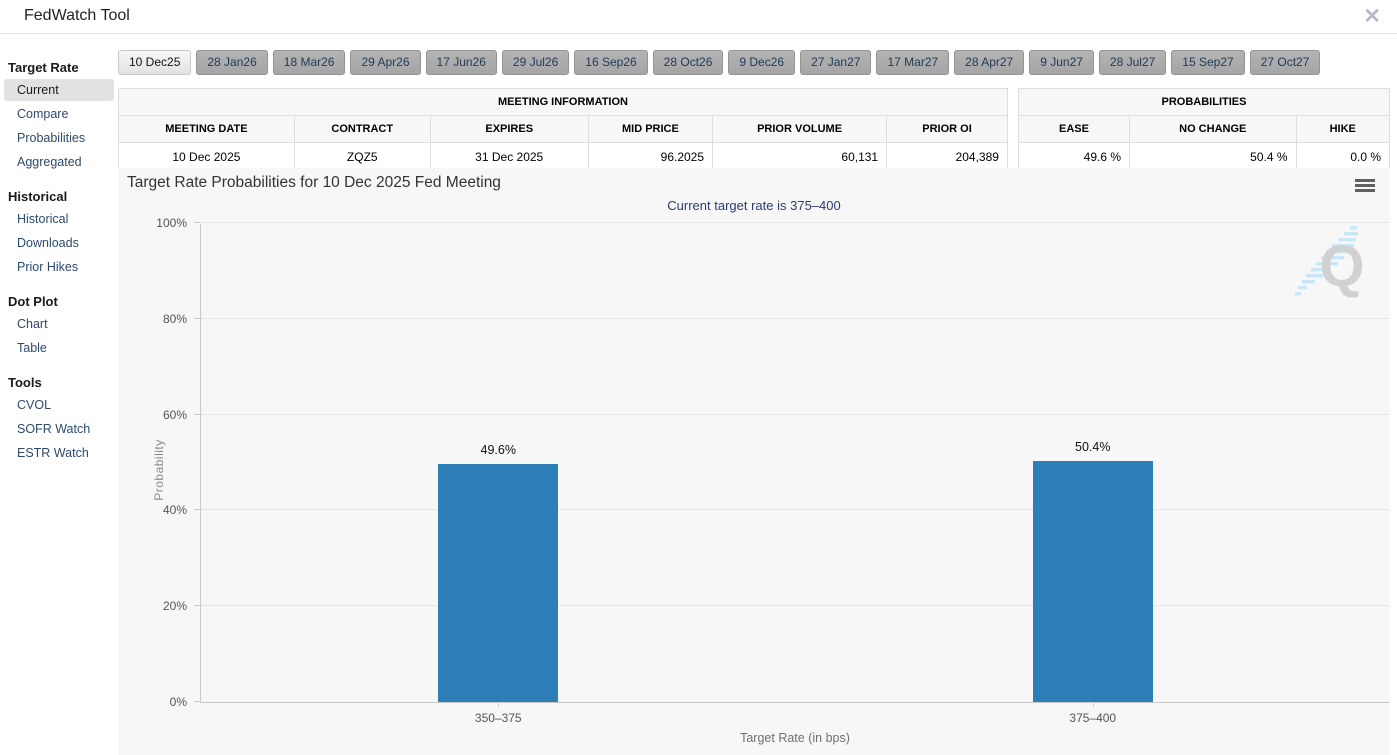 This screenshot has width=1397, height=755. What do you see at coordinates (77, 15) in the screenshot?
I see `page-title: FedWatch Tool` at bounding box center [77, 15].